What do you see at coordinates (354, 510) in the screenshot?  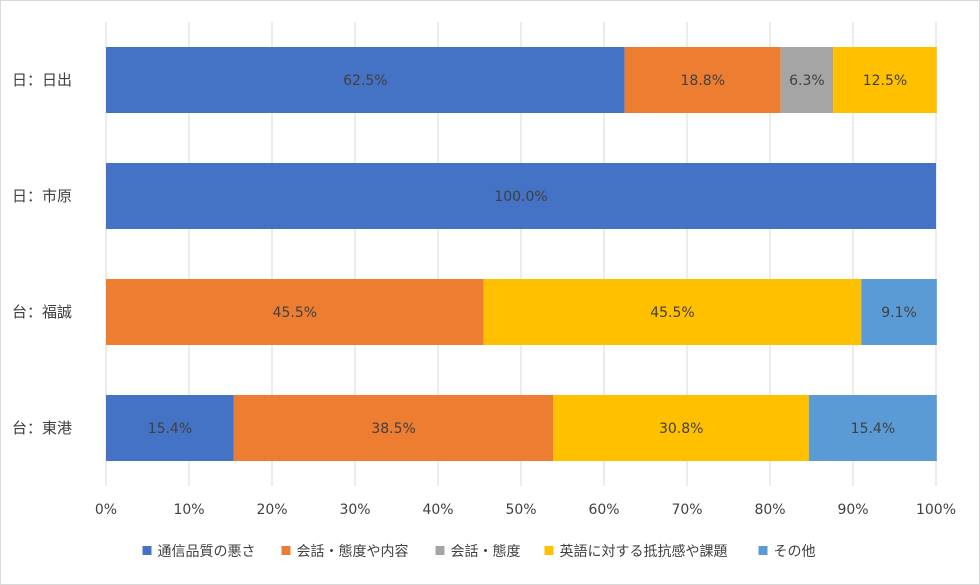 I see `x-tick-label: 30%` at bounding box center [354, 510].